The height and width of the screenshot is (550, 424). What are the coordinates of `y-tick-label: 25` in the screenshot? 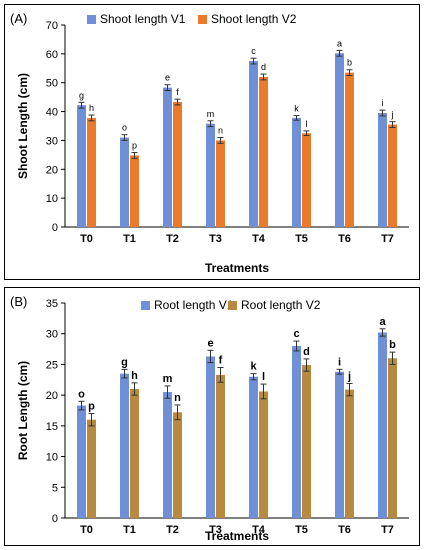 It's located at (52, 365).